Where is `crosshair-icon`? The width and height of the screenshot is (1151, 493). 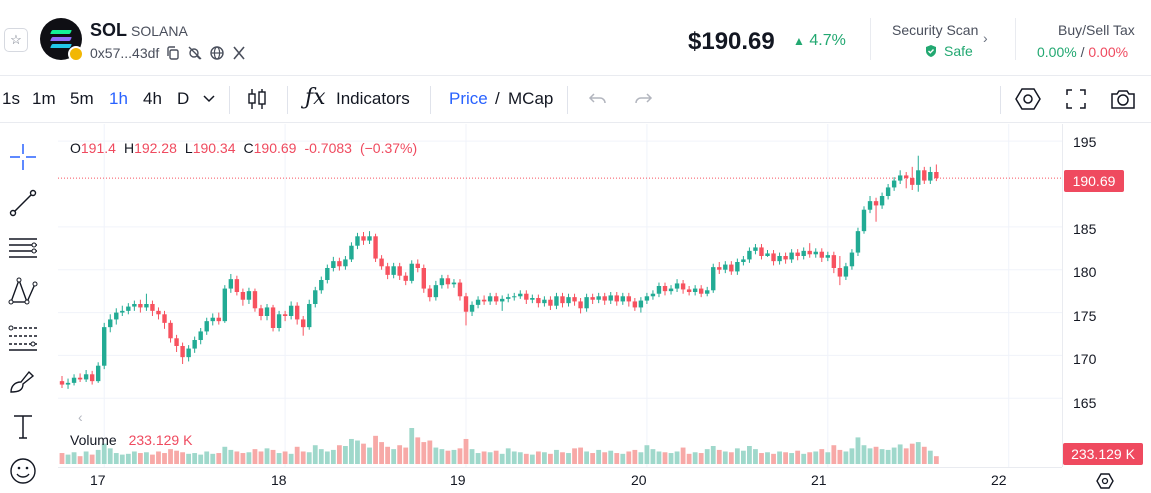 crosshair-icon is located at coordinates (23, 157).